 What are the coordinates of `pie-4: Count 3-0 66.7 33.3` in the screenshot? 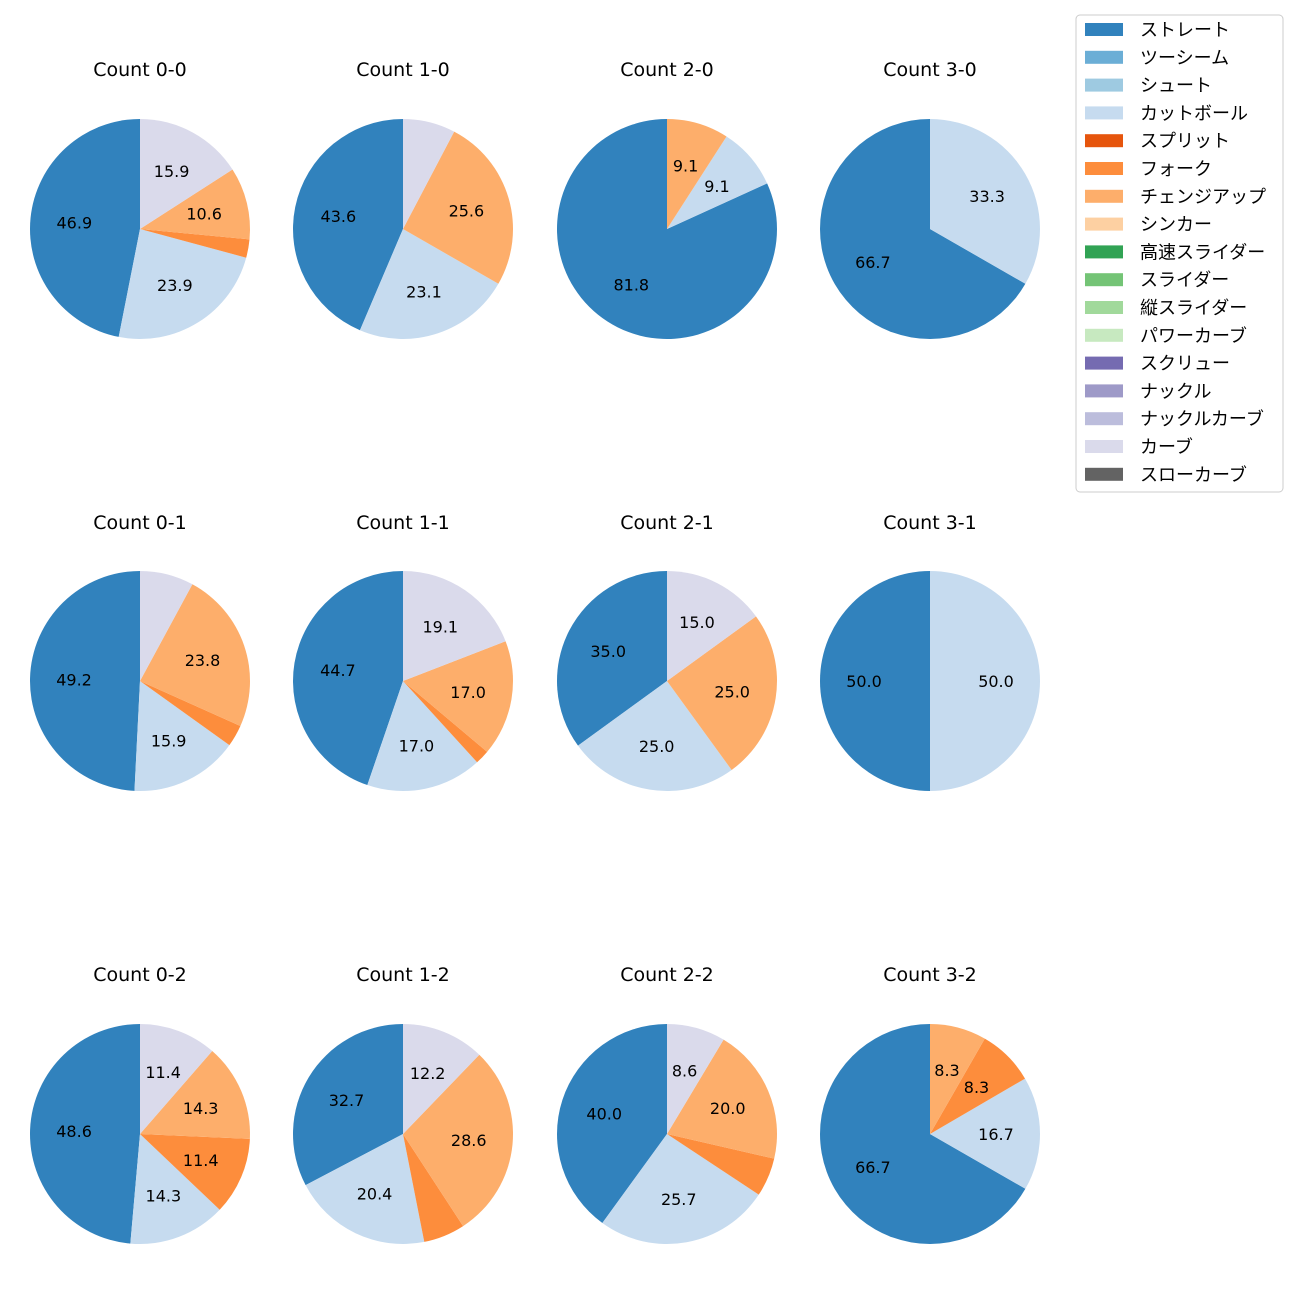 It's located at (929, 199).